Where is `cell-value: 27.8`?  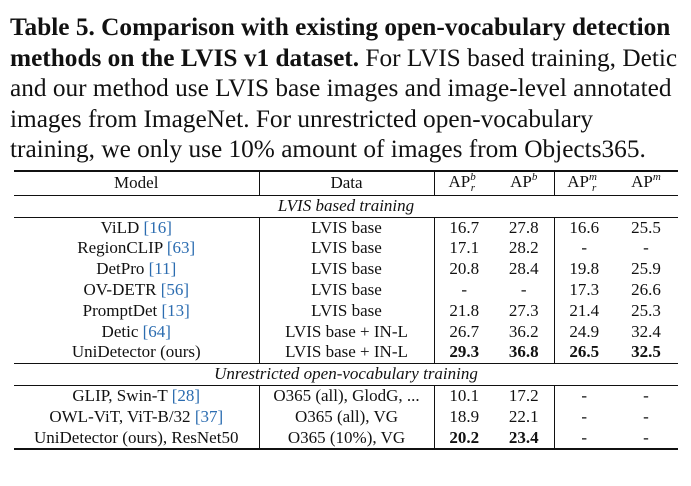 cell-value: 27.8 is located at coordinates (524, 228).